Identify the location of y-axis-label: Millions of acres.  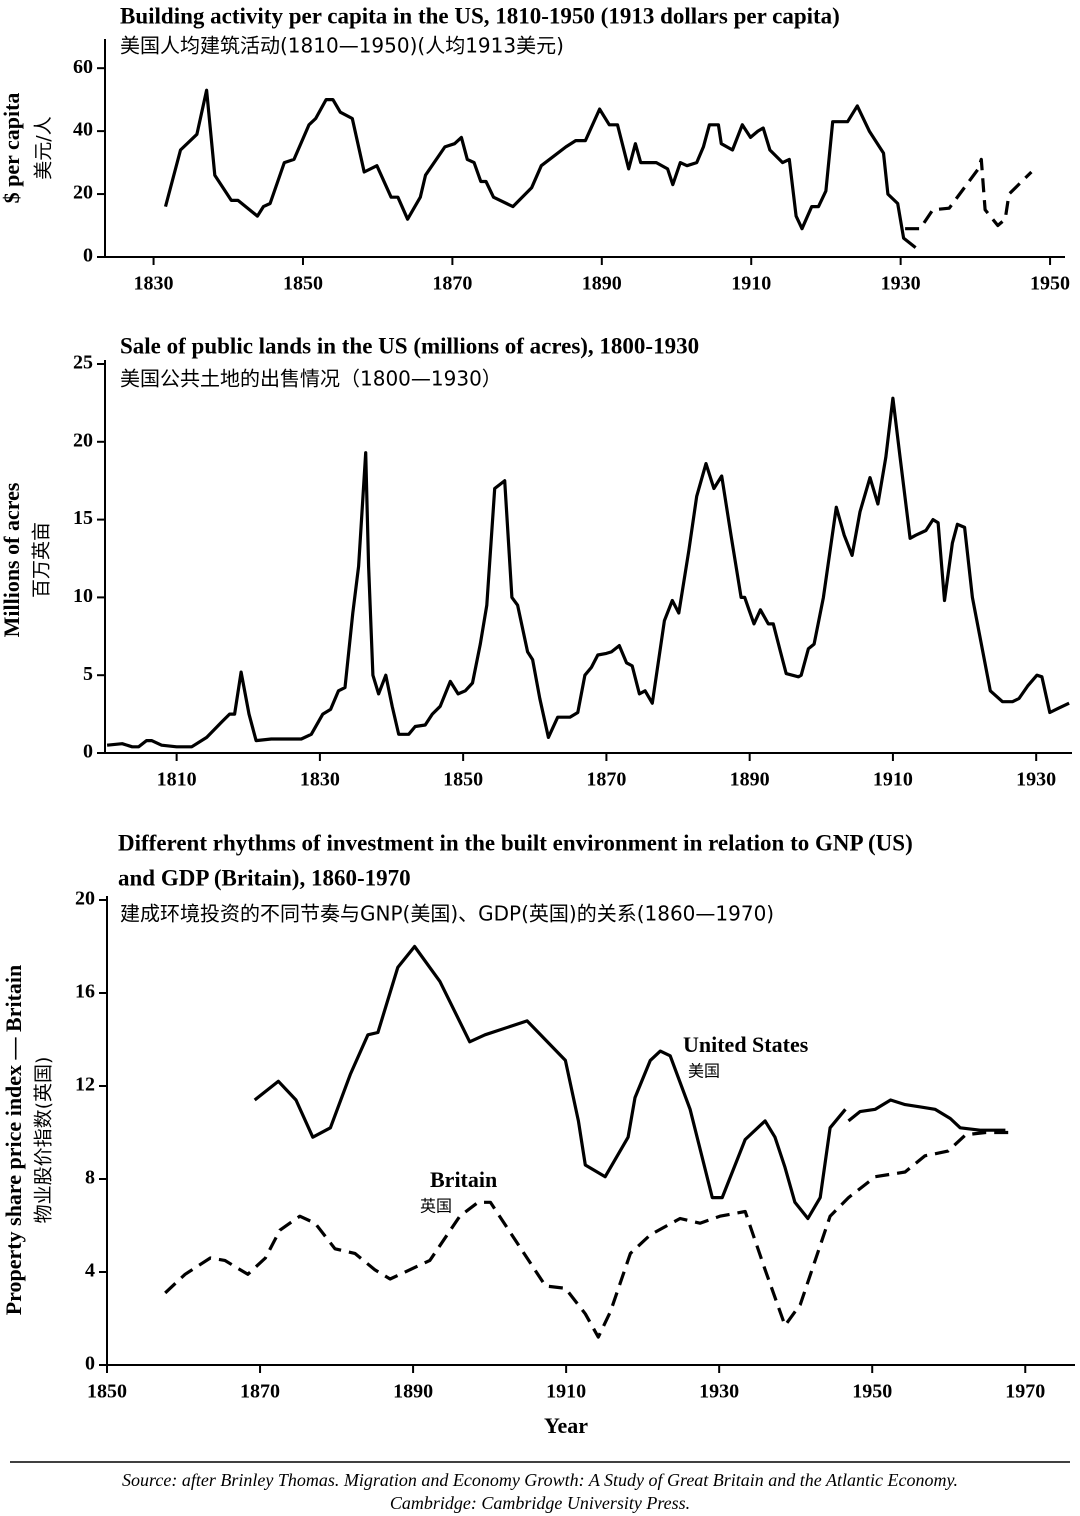
(12, 559).